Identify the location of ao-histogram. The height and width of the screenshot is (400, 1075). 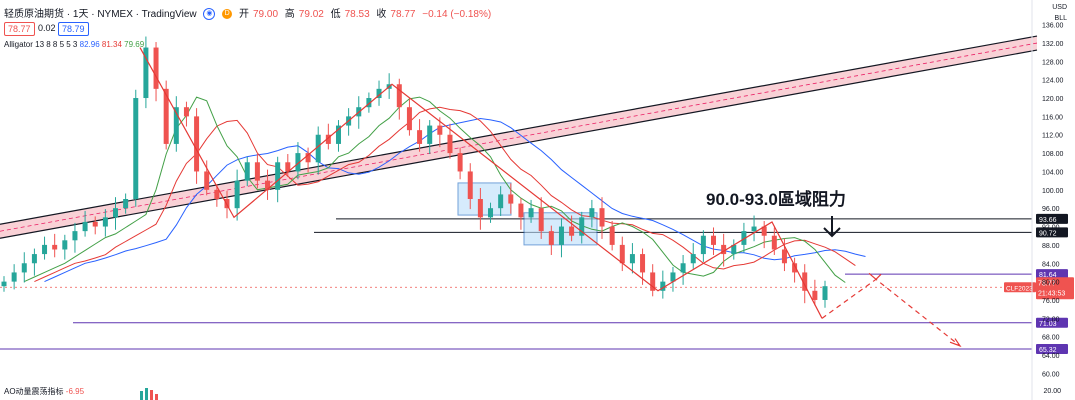
(149, 394).